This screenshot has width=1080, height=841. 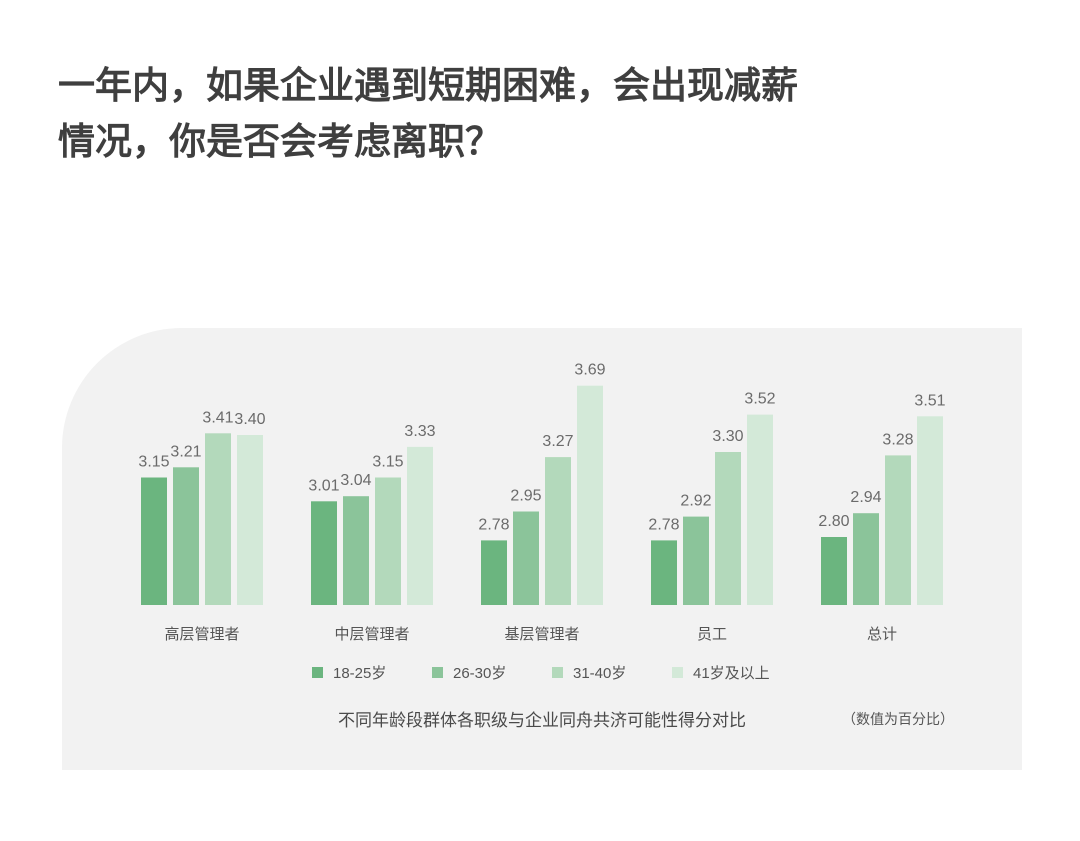 I want to click on legend-label: 31-40岁, so click(x=599, y=673).